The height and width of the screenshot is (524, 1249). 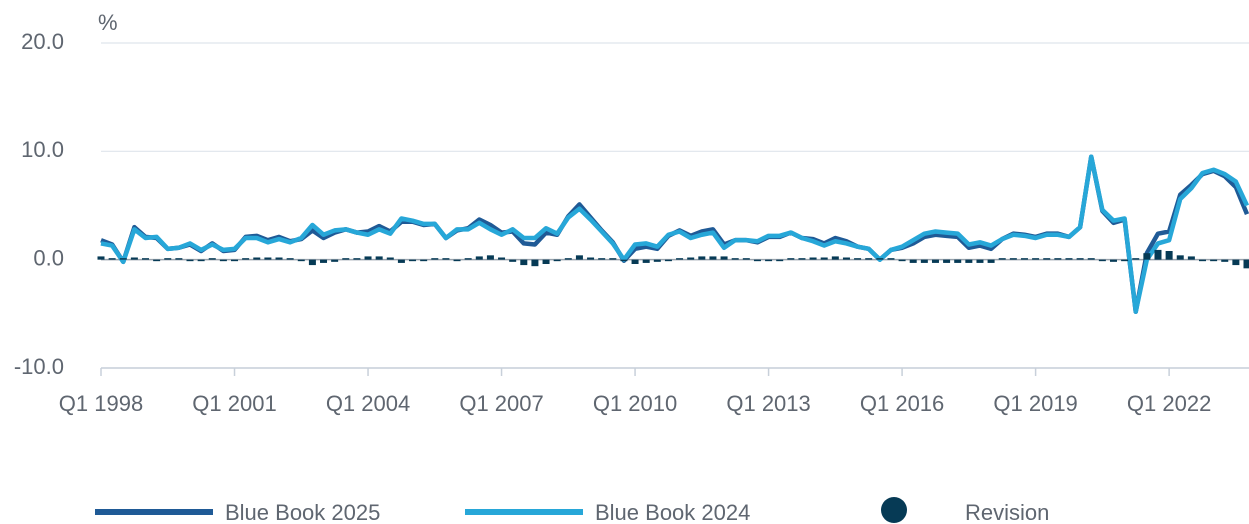 I want to click on y-tick-label: 10.0, so click(x=42, y=149).